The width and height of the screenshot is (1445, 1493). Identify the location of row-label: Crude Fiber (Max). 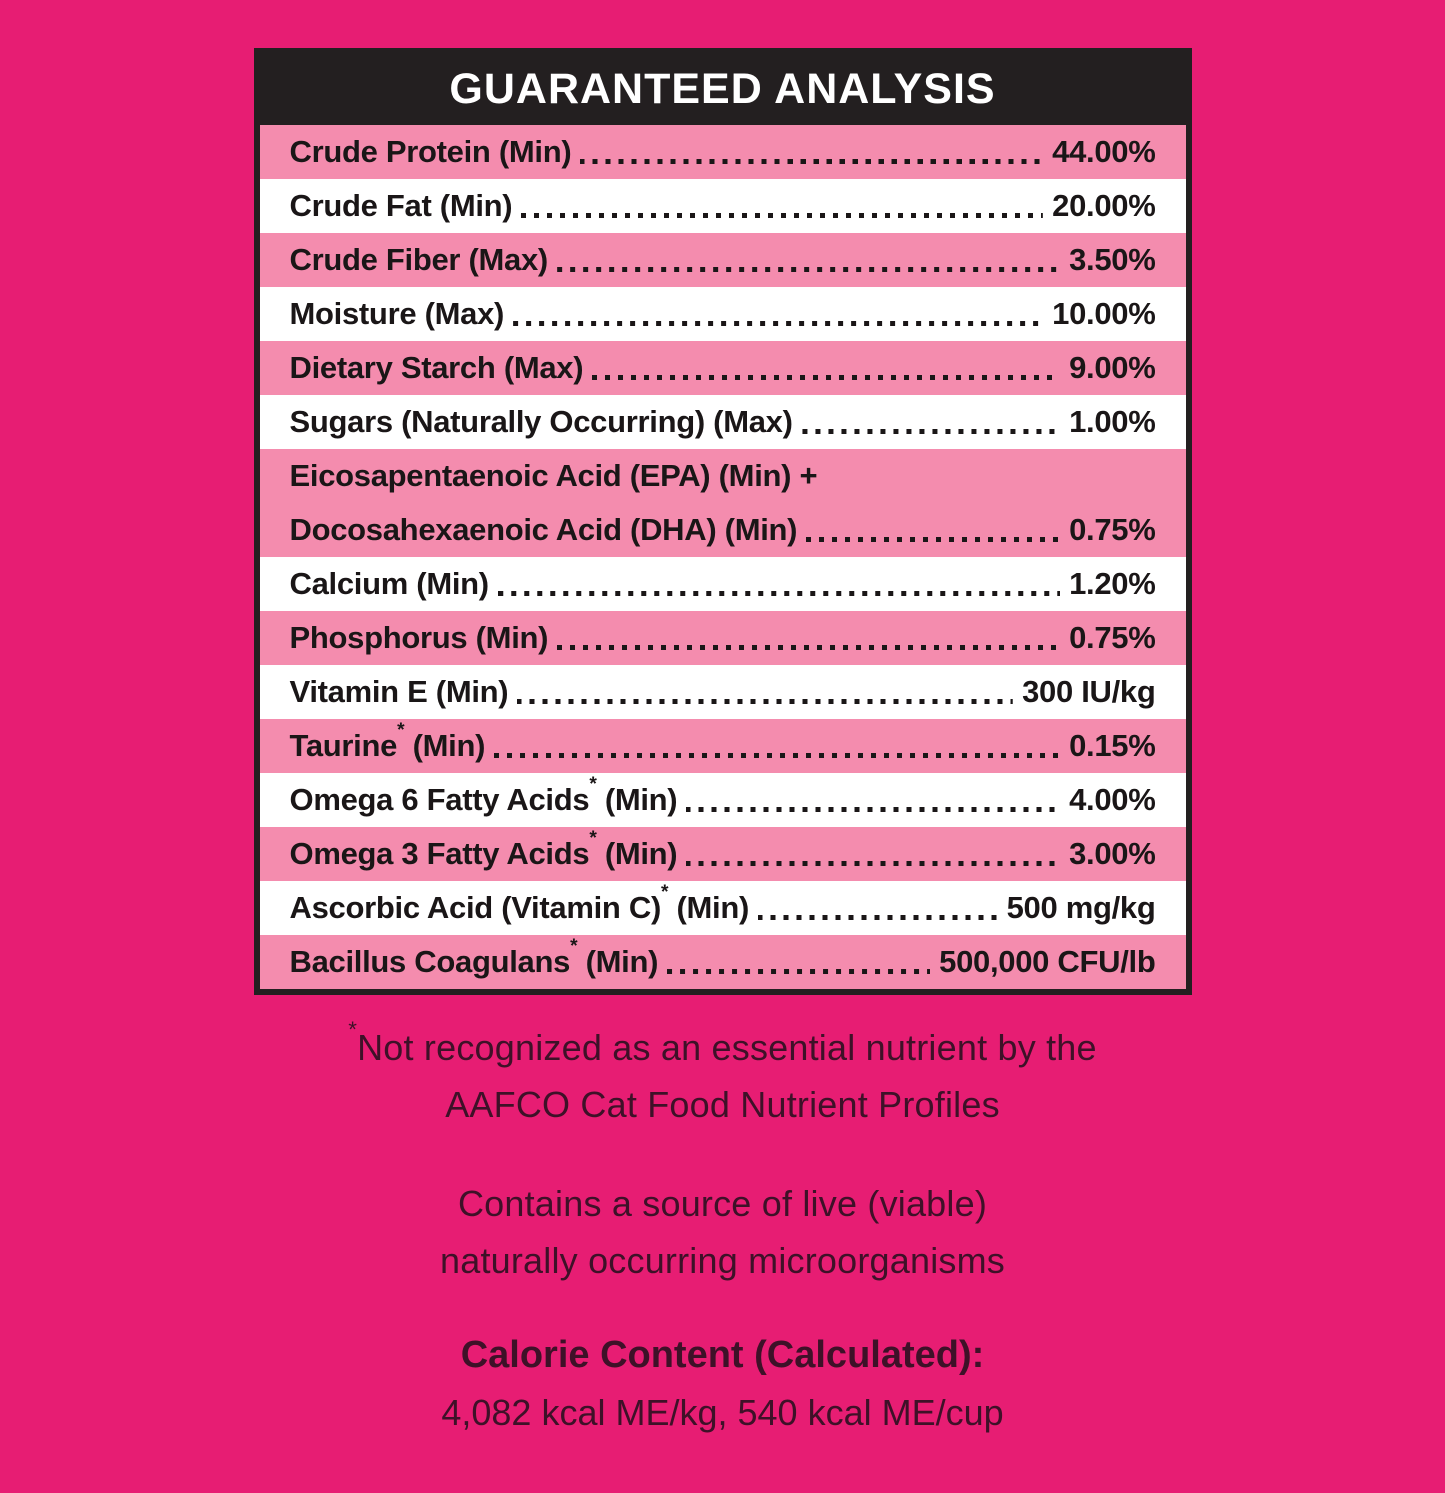
(419, 259).